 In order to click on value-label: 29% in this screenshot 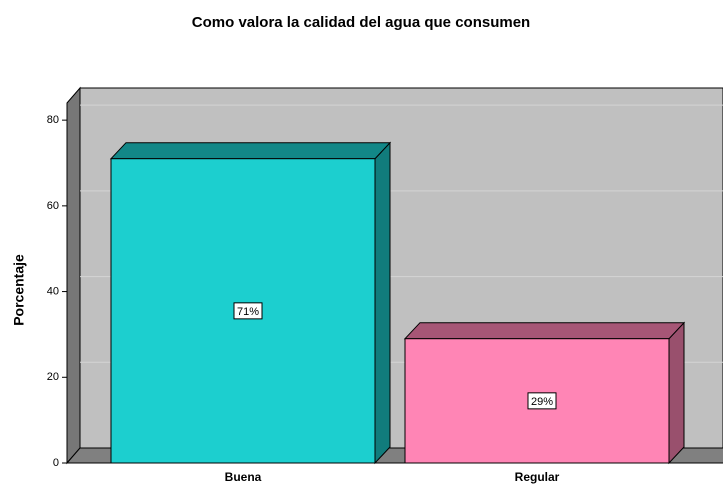, I will do `click(542, 402)`.